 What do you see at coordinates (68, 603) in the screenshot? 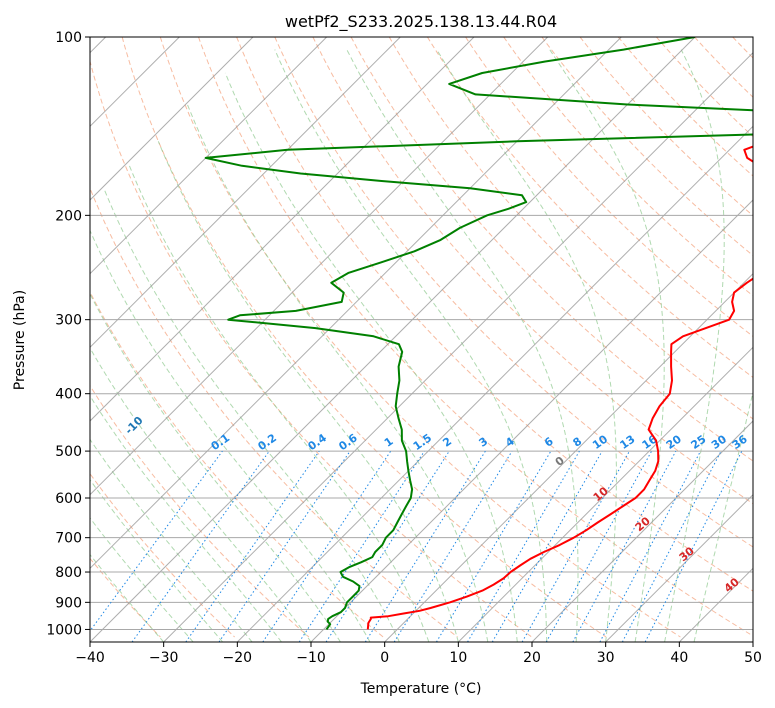
I see `y-tick-label: 900` at bounding box center [68, 603].